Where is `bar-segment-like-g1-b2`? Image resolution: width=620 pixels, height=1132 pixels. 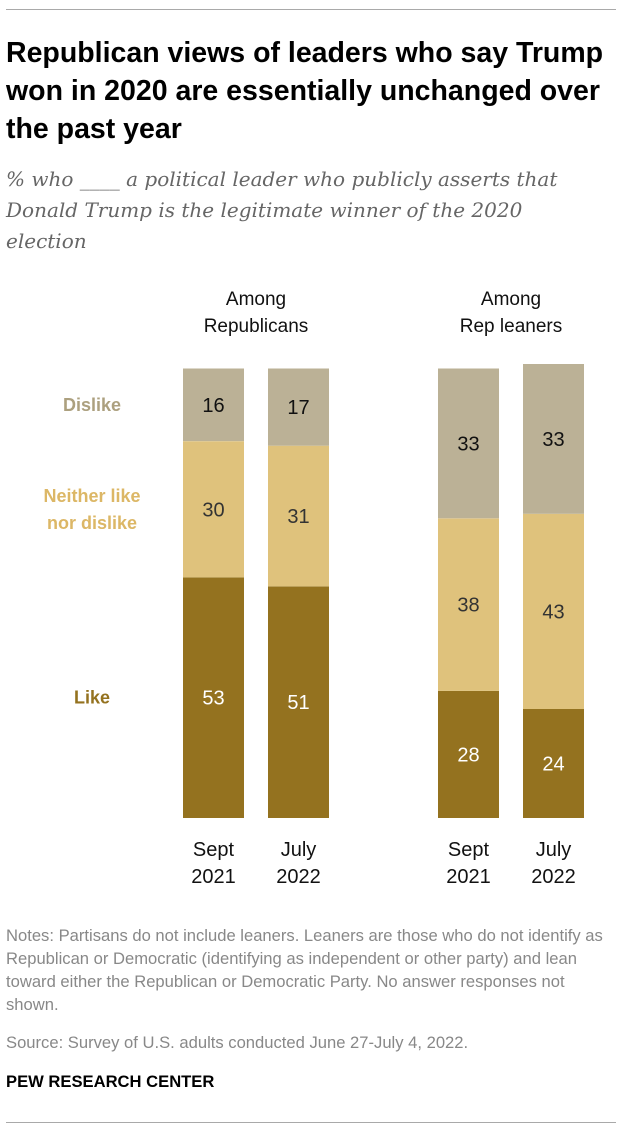
bar-segment-like-g1-b2 is located at coordinates (298, 702).